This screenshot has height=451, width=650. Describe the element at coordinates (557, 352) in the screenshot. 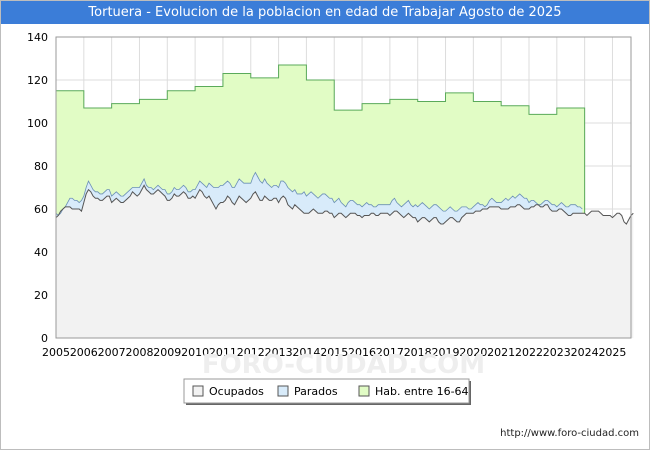

I see `x-tick-label: 2023` at that location.